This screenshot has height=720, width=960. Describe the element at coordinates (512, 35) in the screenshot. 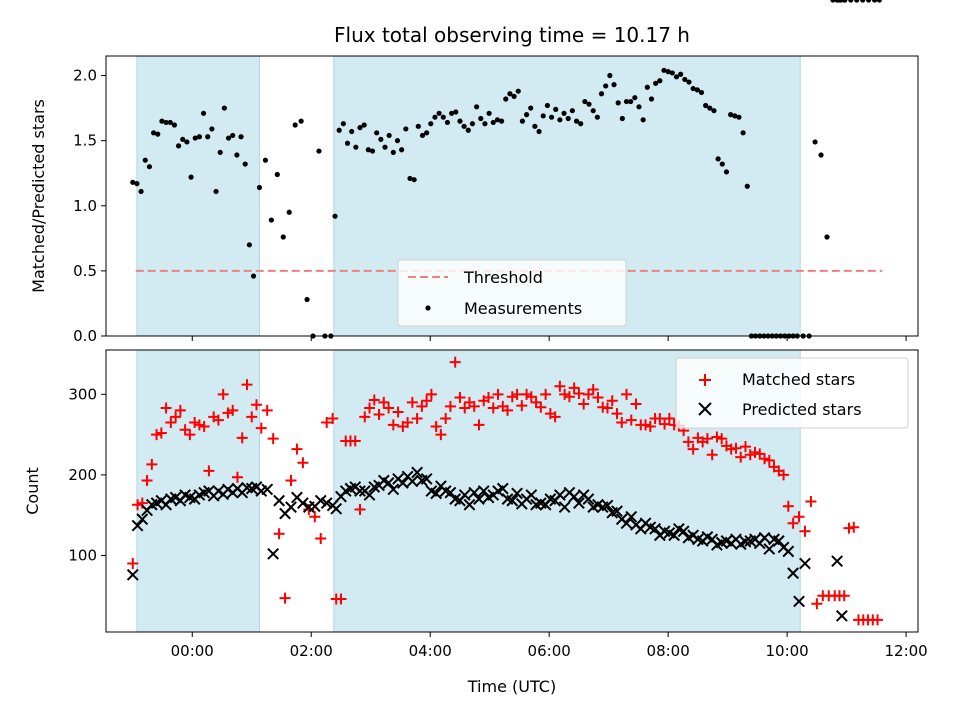

I see `chart-title: Flux total observing time = 10.17 h` at that location.